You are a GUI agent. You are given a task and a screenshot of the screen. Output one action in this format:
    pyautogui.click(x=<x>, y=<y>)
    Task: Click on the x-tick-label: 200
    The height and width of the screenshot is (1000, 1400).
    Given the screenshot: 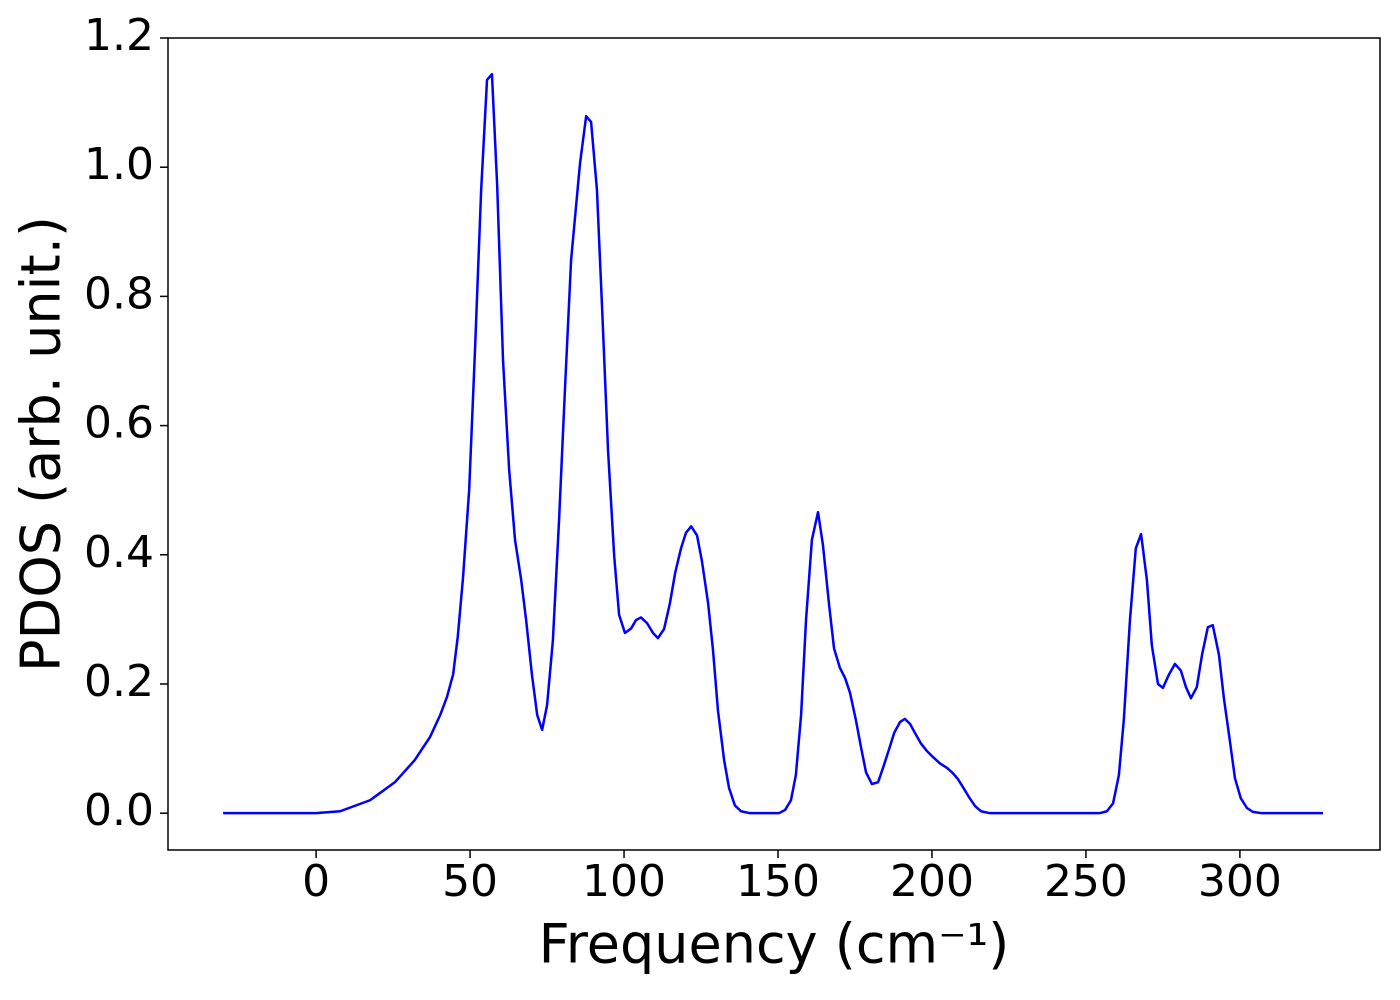 What is the action you would take?
    pyautogui.click(x=932, y=881)
    